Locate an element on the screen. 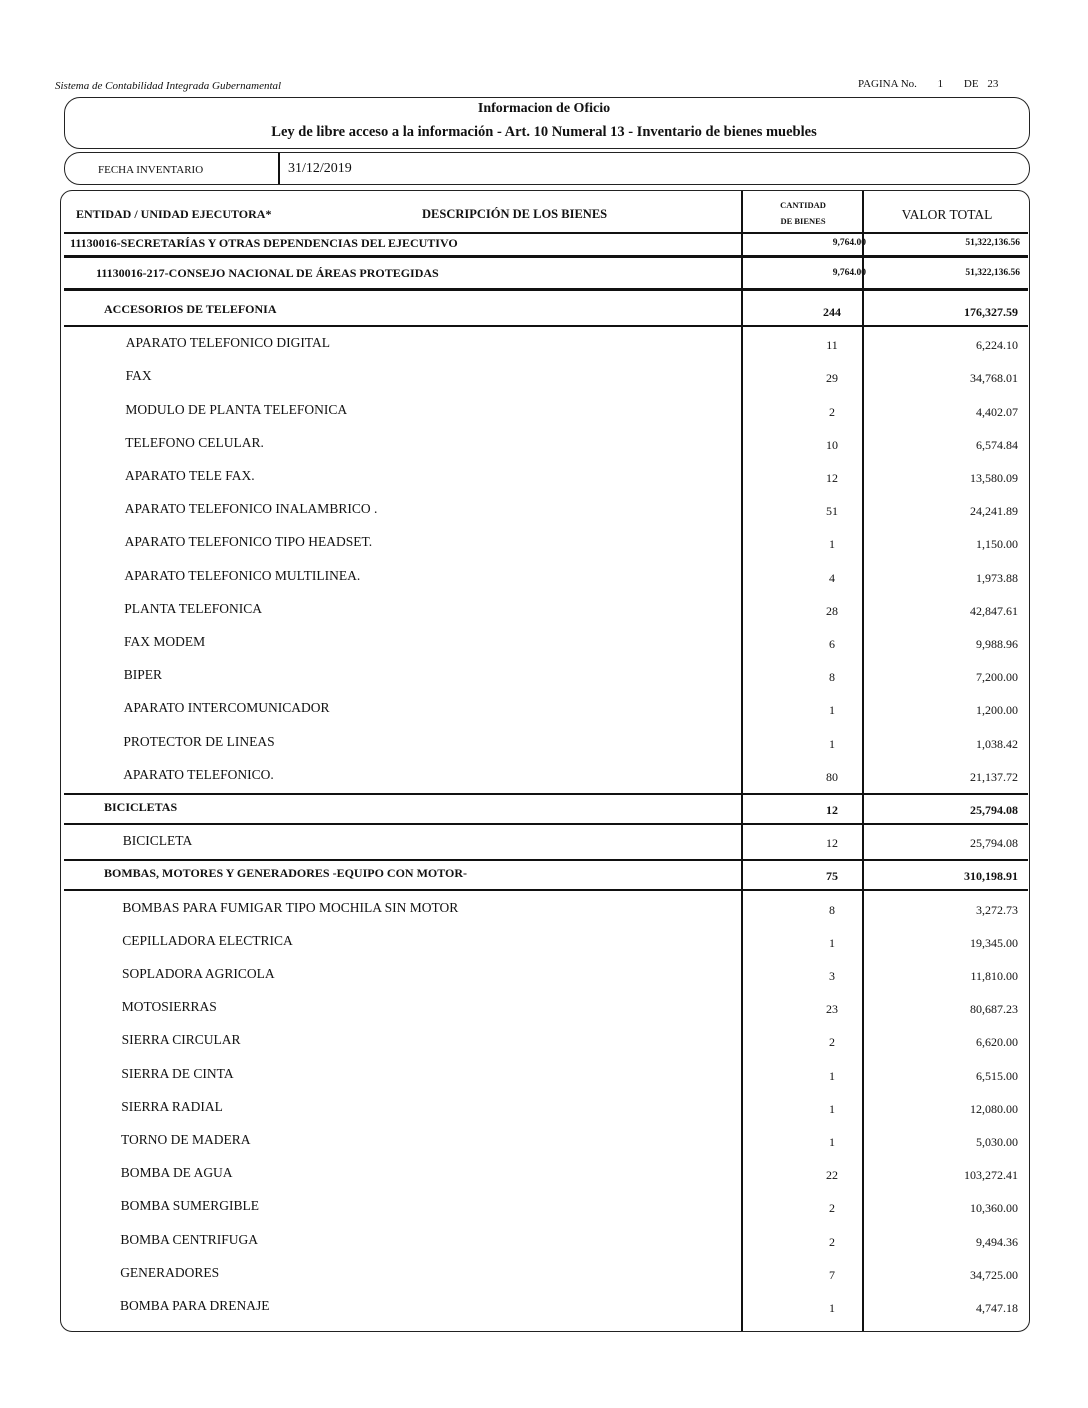 This screenshot has height=1408, width=1088. item-description: BOMBA DE AGUA is located at coordinates (176, 1173).